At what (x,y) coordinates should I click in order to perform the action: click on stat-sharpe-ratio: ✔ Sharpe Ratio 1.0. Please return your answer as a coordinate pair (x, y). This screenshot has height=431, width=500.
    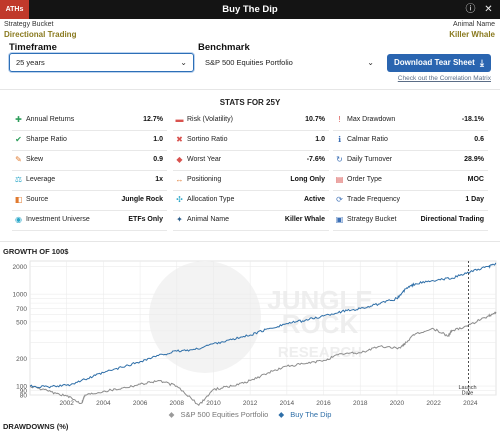
    Looking at the image, I should click on (89, 141).